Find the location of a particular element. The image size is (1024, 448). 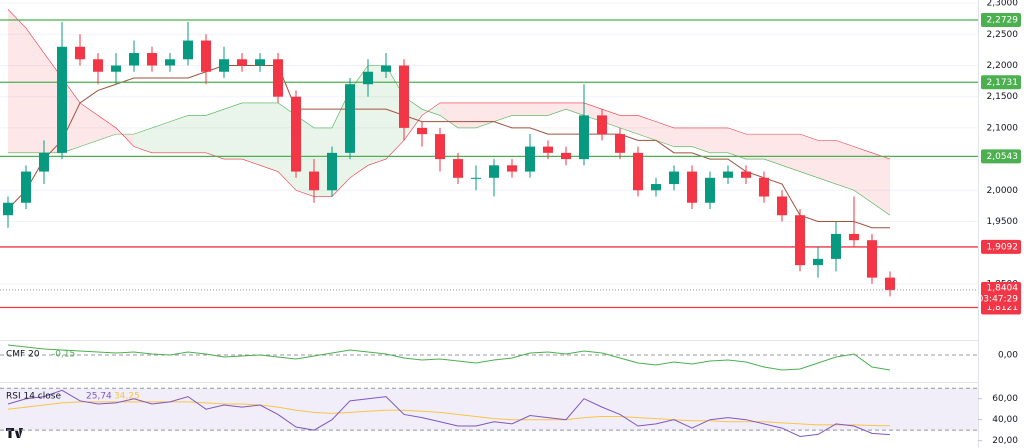

rsi-ma-line is located at coordinates (449, 414).